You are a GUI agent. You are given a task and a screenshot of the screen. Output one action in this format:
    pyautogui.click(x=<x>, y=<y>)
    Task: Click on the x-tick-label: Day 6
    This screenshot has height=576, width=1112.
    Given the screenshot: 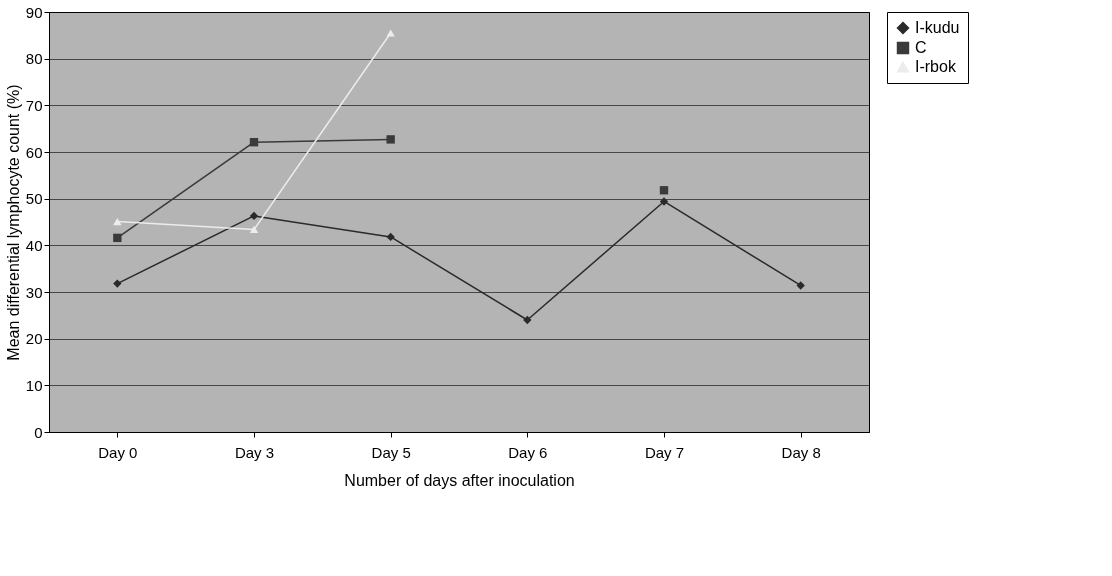 What is the action you would take?
    pyautogui.click(x=528, y=452)
    